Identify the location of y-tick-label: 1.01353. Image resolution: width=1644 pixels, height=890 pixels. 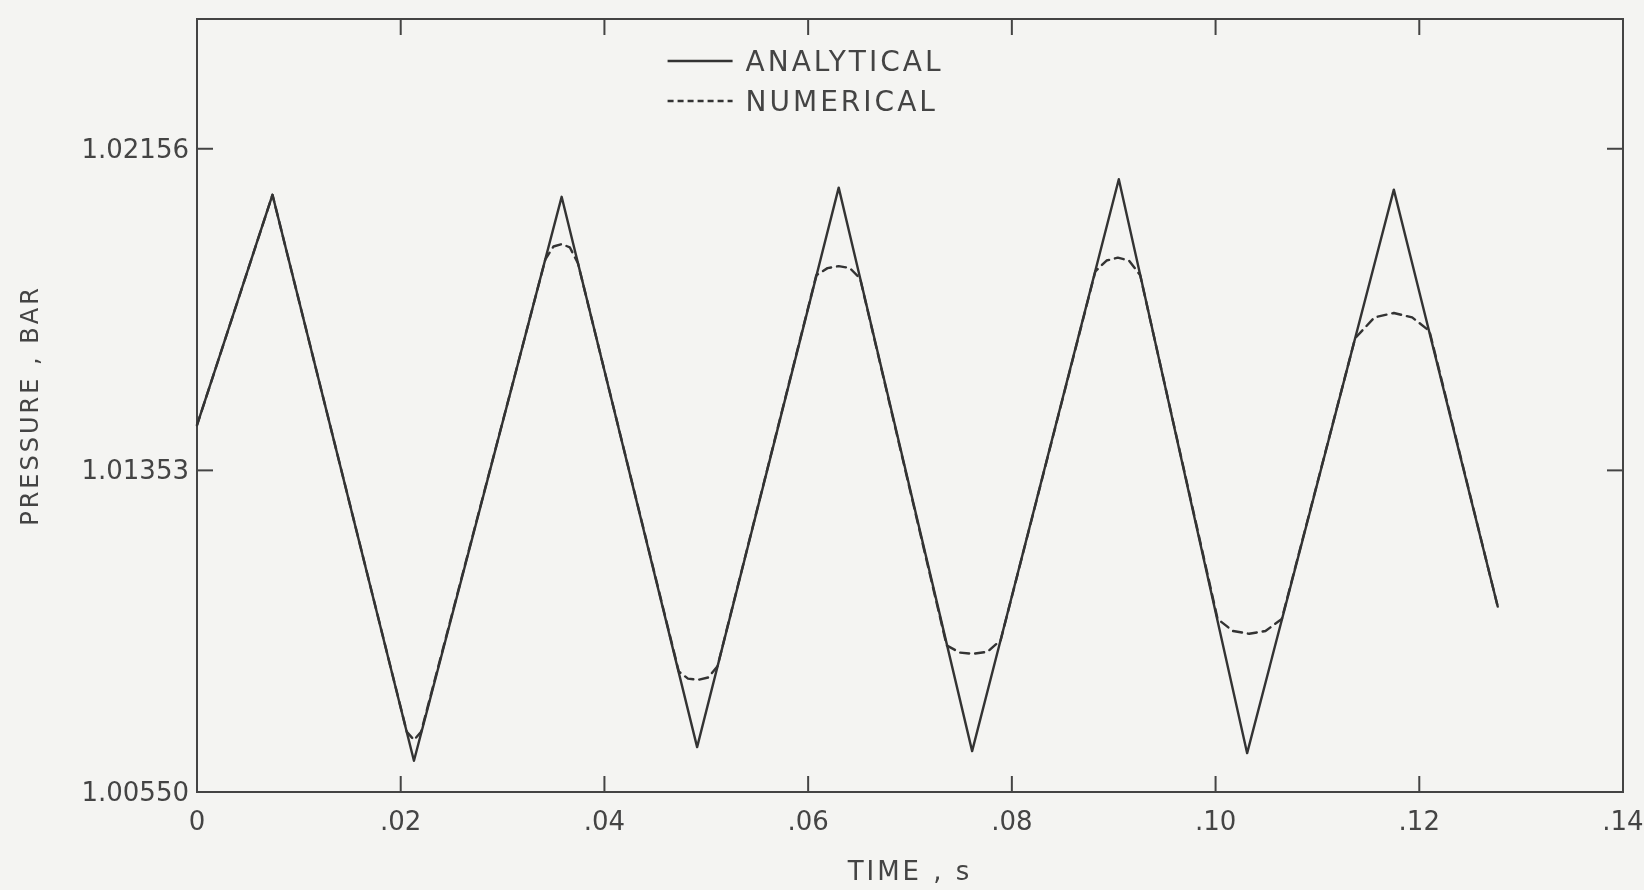
(135, 470).